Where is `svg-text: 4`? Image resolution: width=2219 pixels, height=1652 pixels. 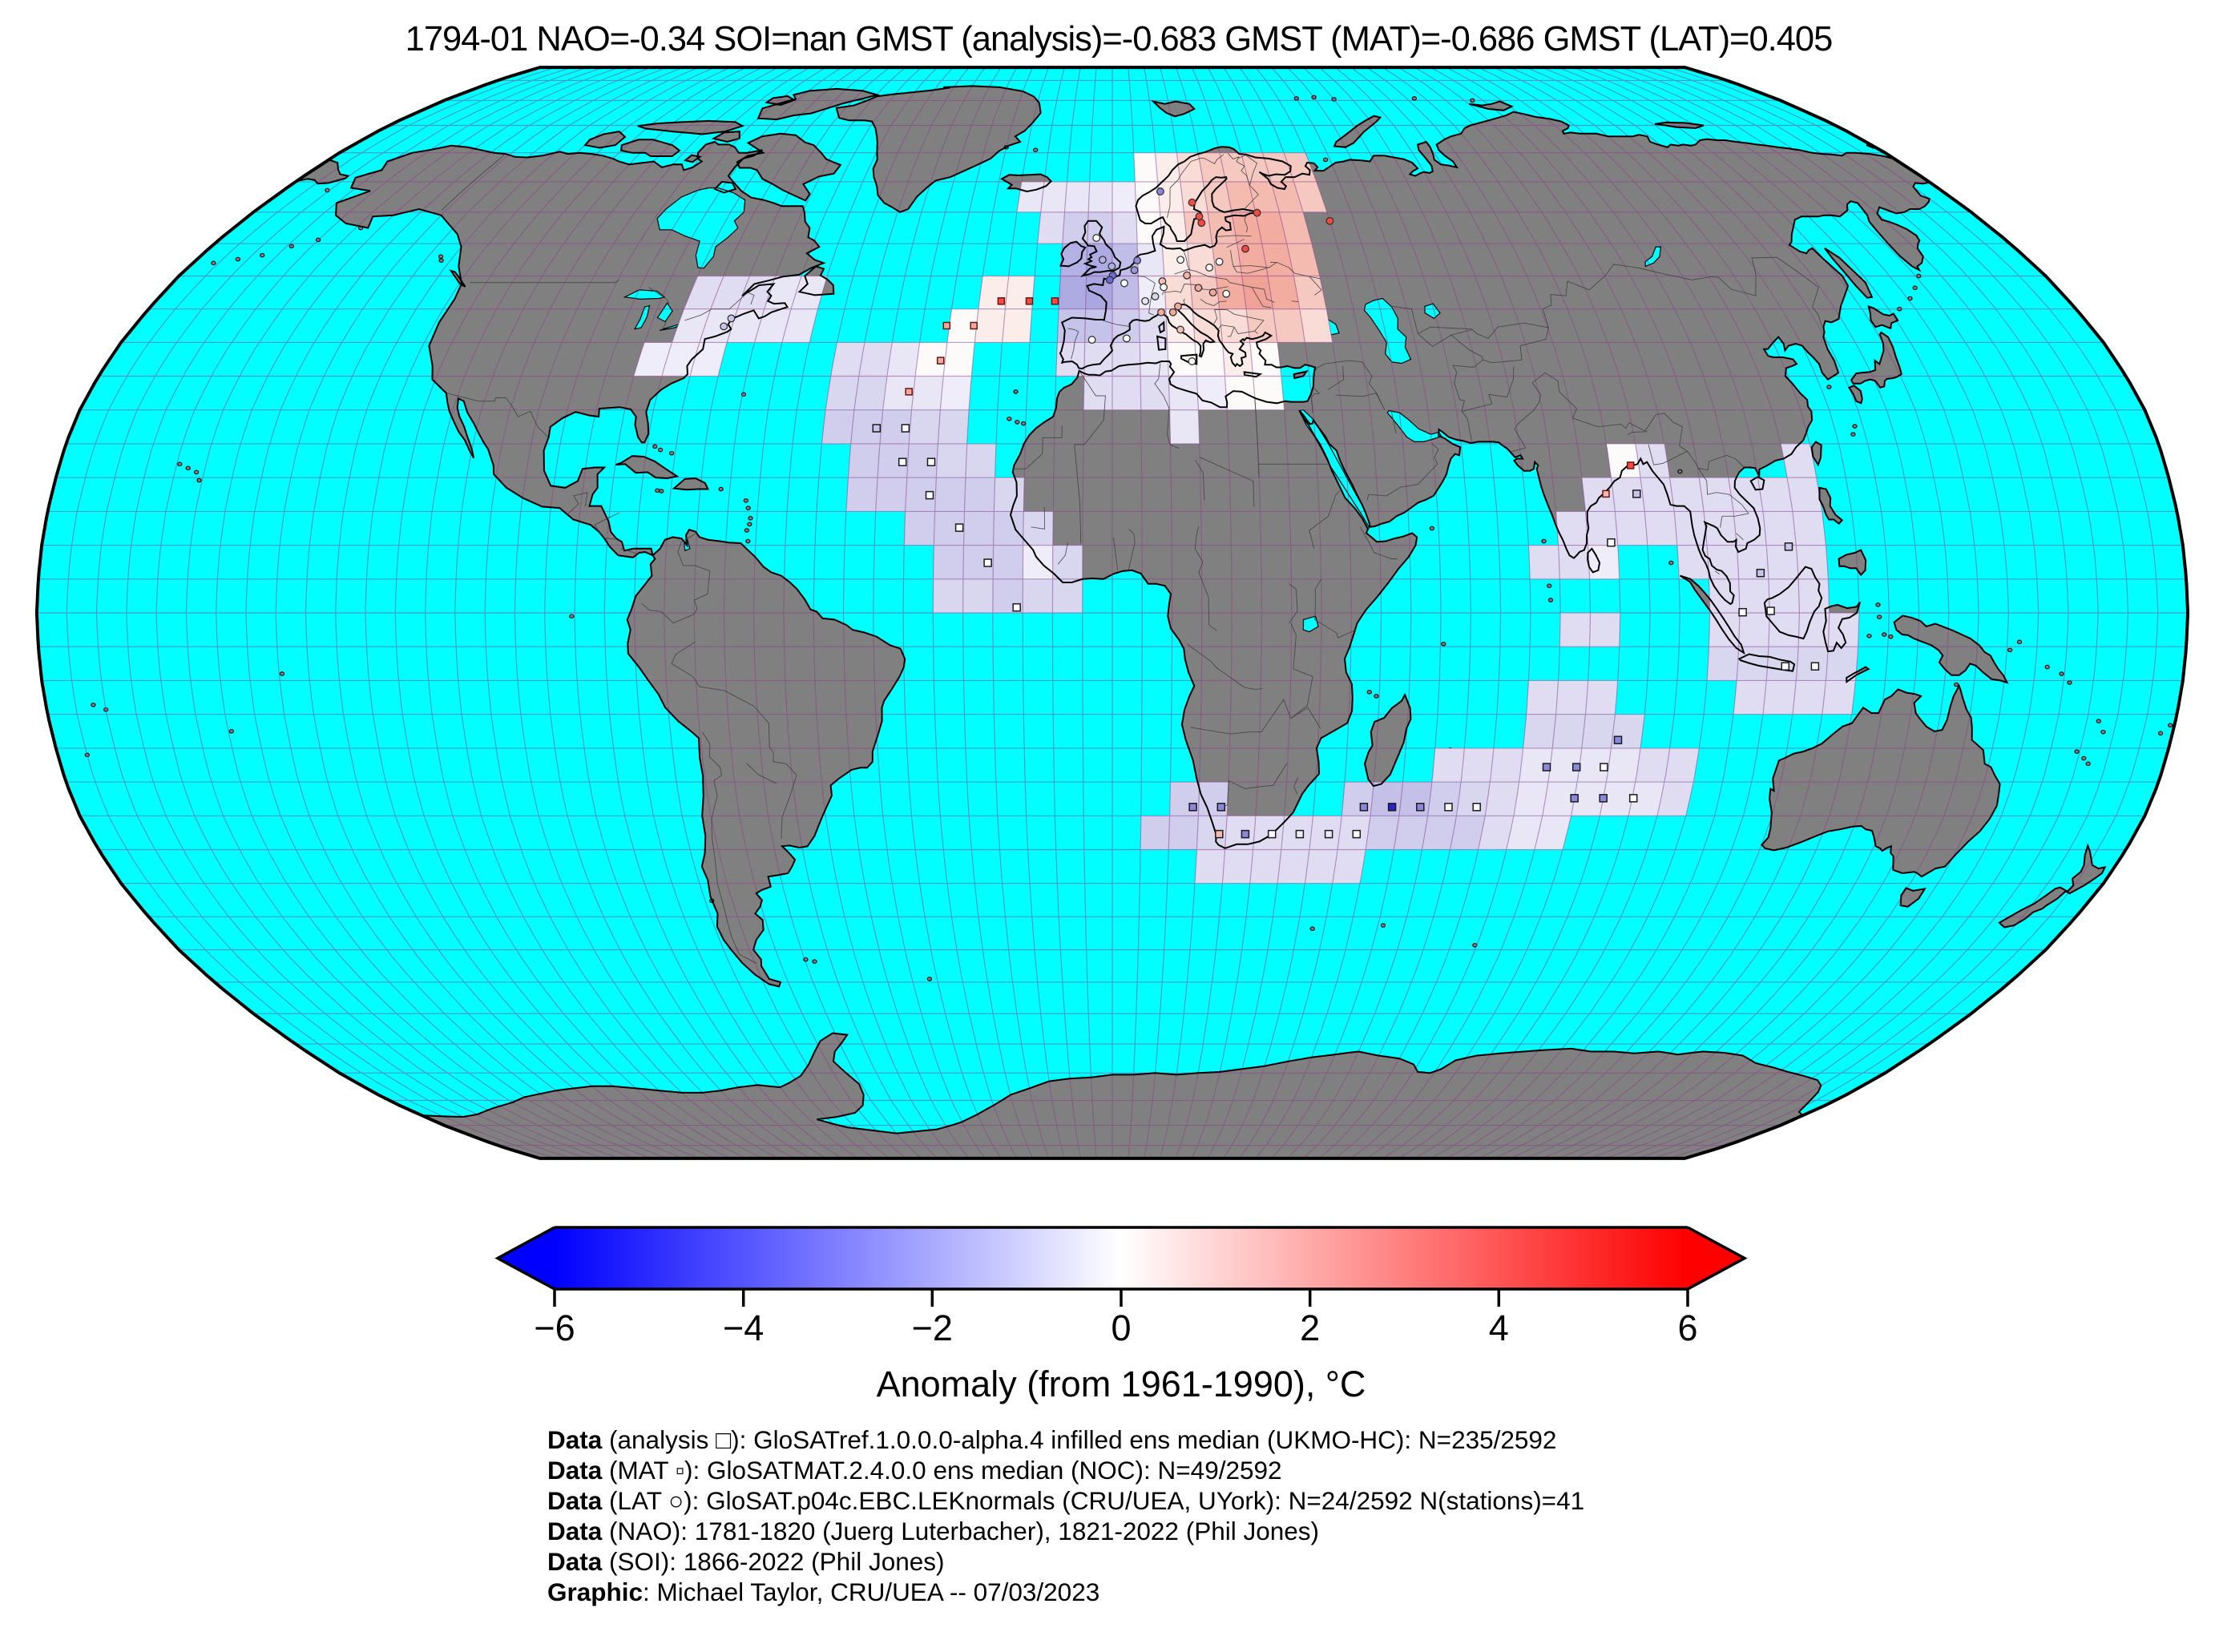 svg-text: 4 is located at coordinates (1499, 1327).